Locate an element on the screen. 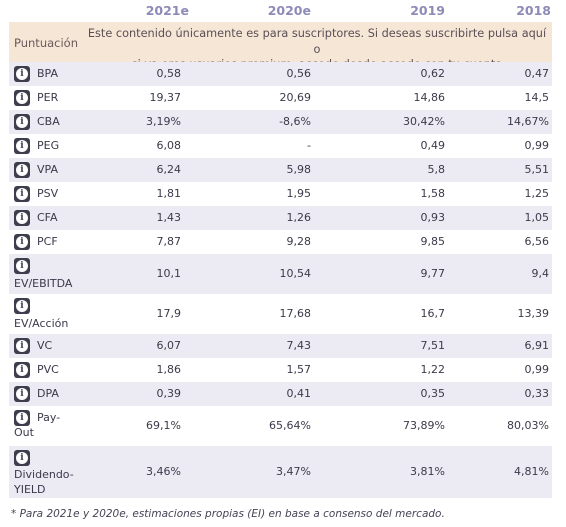 The image size is (566, 527). cell-2018: 5,51 is located at coordinates (537, 169).